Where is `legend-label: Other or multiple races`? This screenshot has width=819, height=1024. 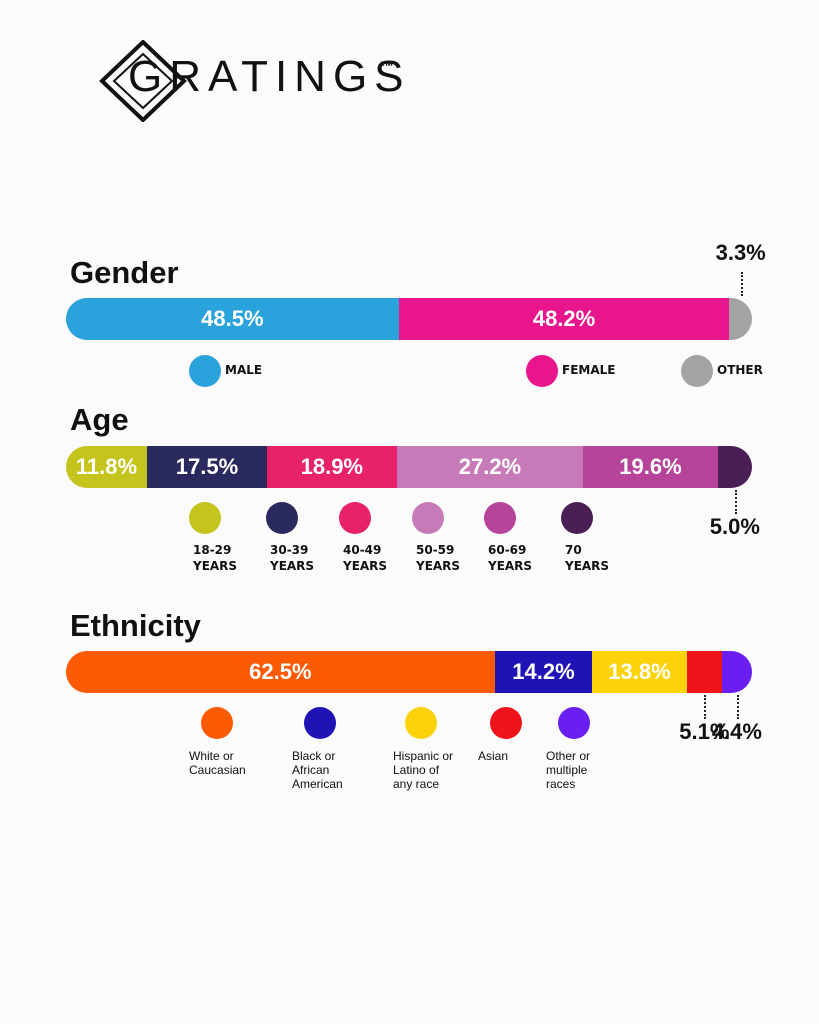 legend-label: Other or multiple races is located at coordinates (568, 770).